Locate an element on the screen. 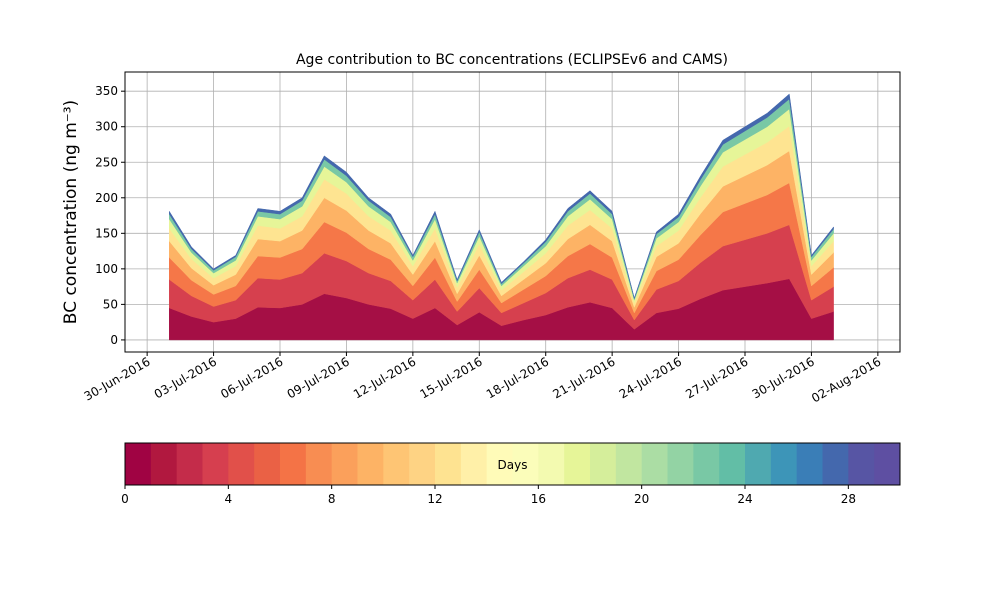 The height and width of the screenshot is (600, 1000). y-tick-label: 250 is located at coordinates (106, 162).